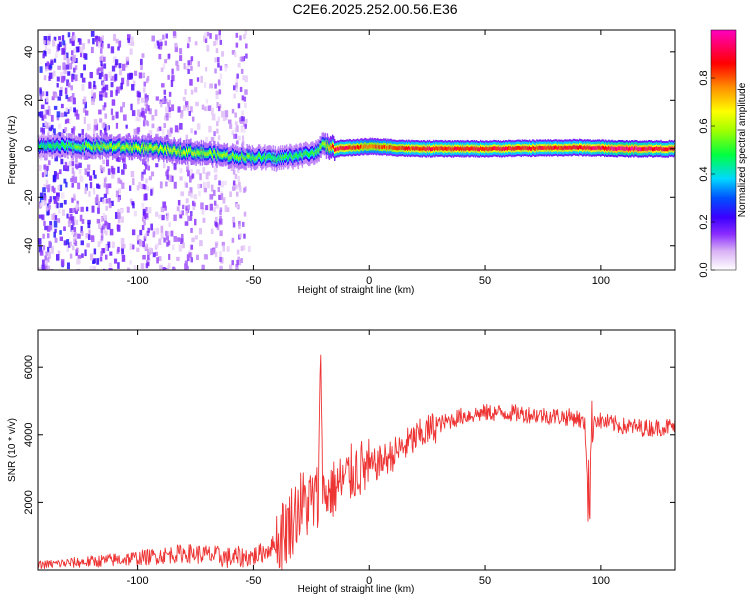 Image resolution: width=750 pixels, height=600 pixels. What do you see at coordinates (706, 174) in the screenshot?
I see `colorbar-ticks: 0.00.20.40.60.8` at bounding box center [706, 174].